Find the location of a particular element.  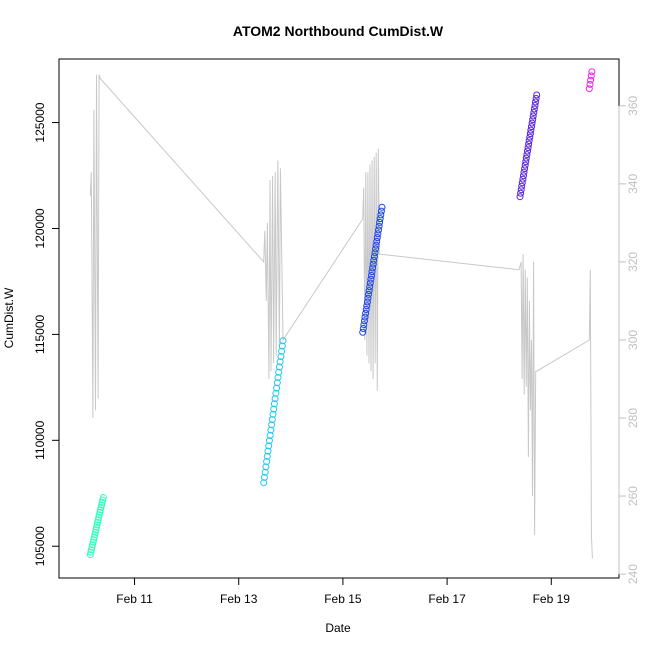

x-tick-label: Feb 15 is located at coordinates (343, 599).